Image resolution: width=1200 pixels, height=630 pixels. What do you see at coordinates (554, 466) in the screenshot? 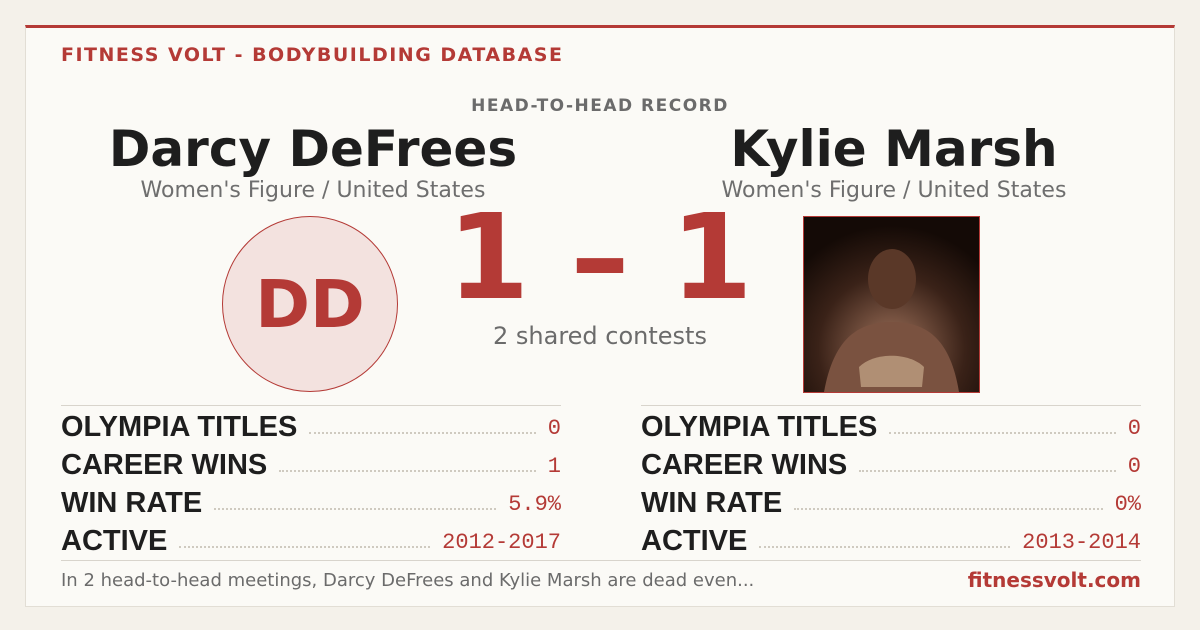
I see `stat-value: 1` at bounding box center [554, 466].